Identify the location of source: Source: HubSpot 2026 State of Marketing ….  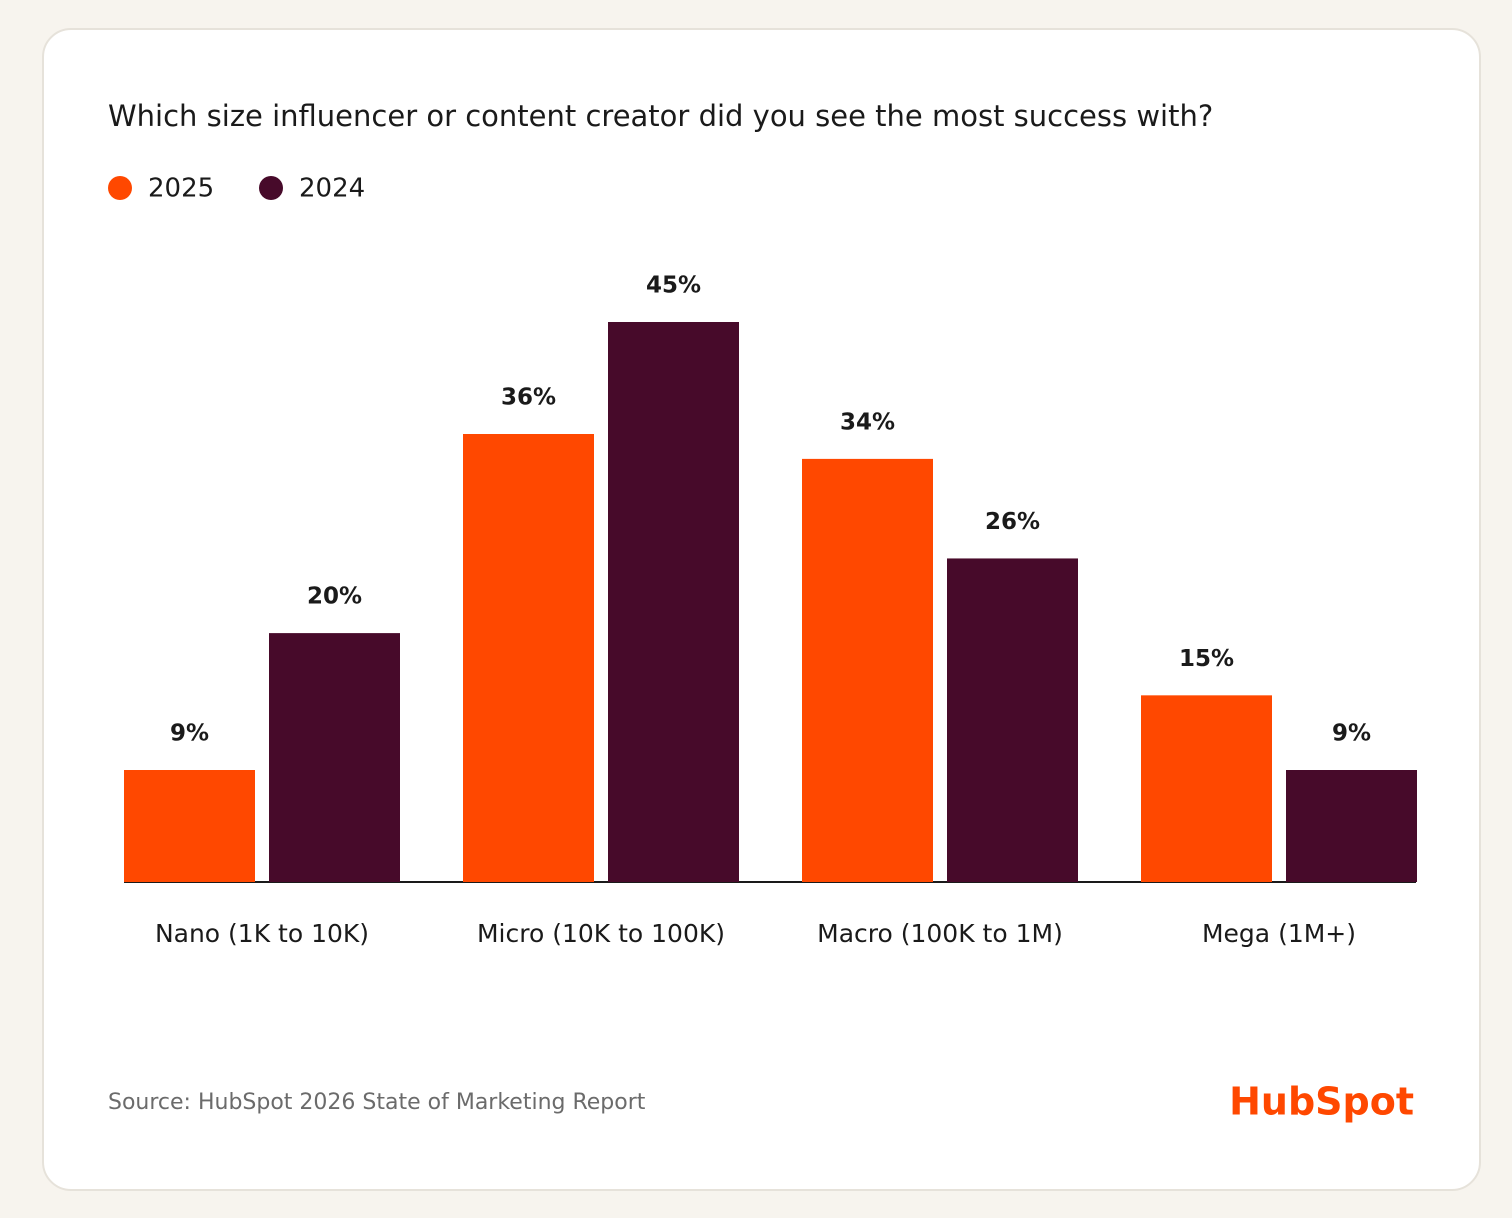
(377, 1102).